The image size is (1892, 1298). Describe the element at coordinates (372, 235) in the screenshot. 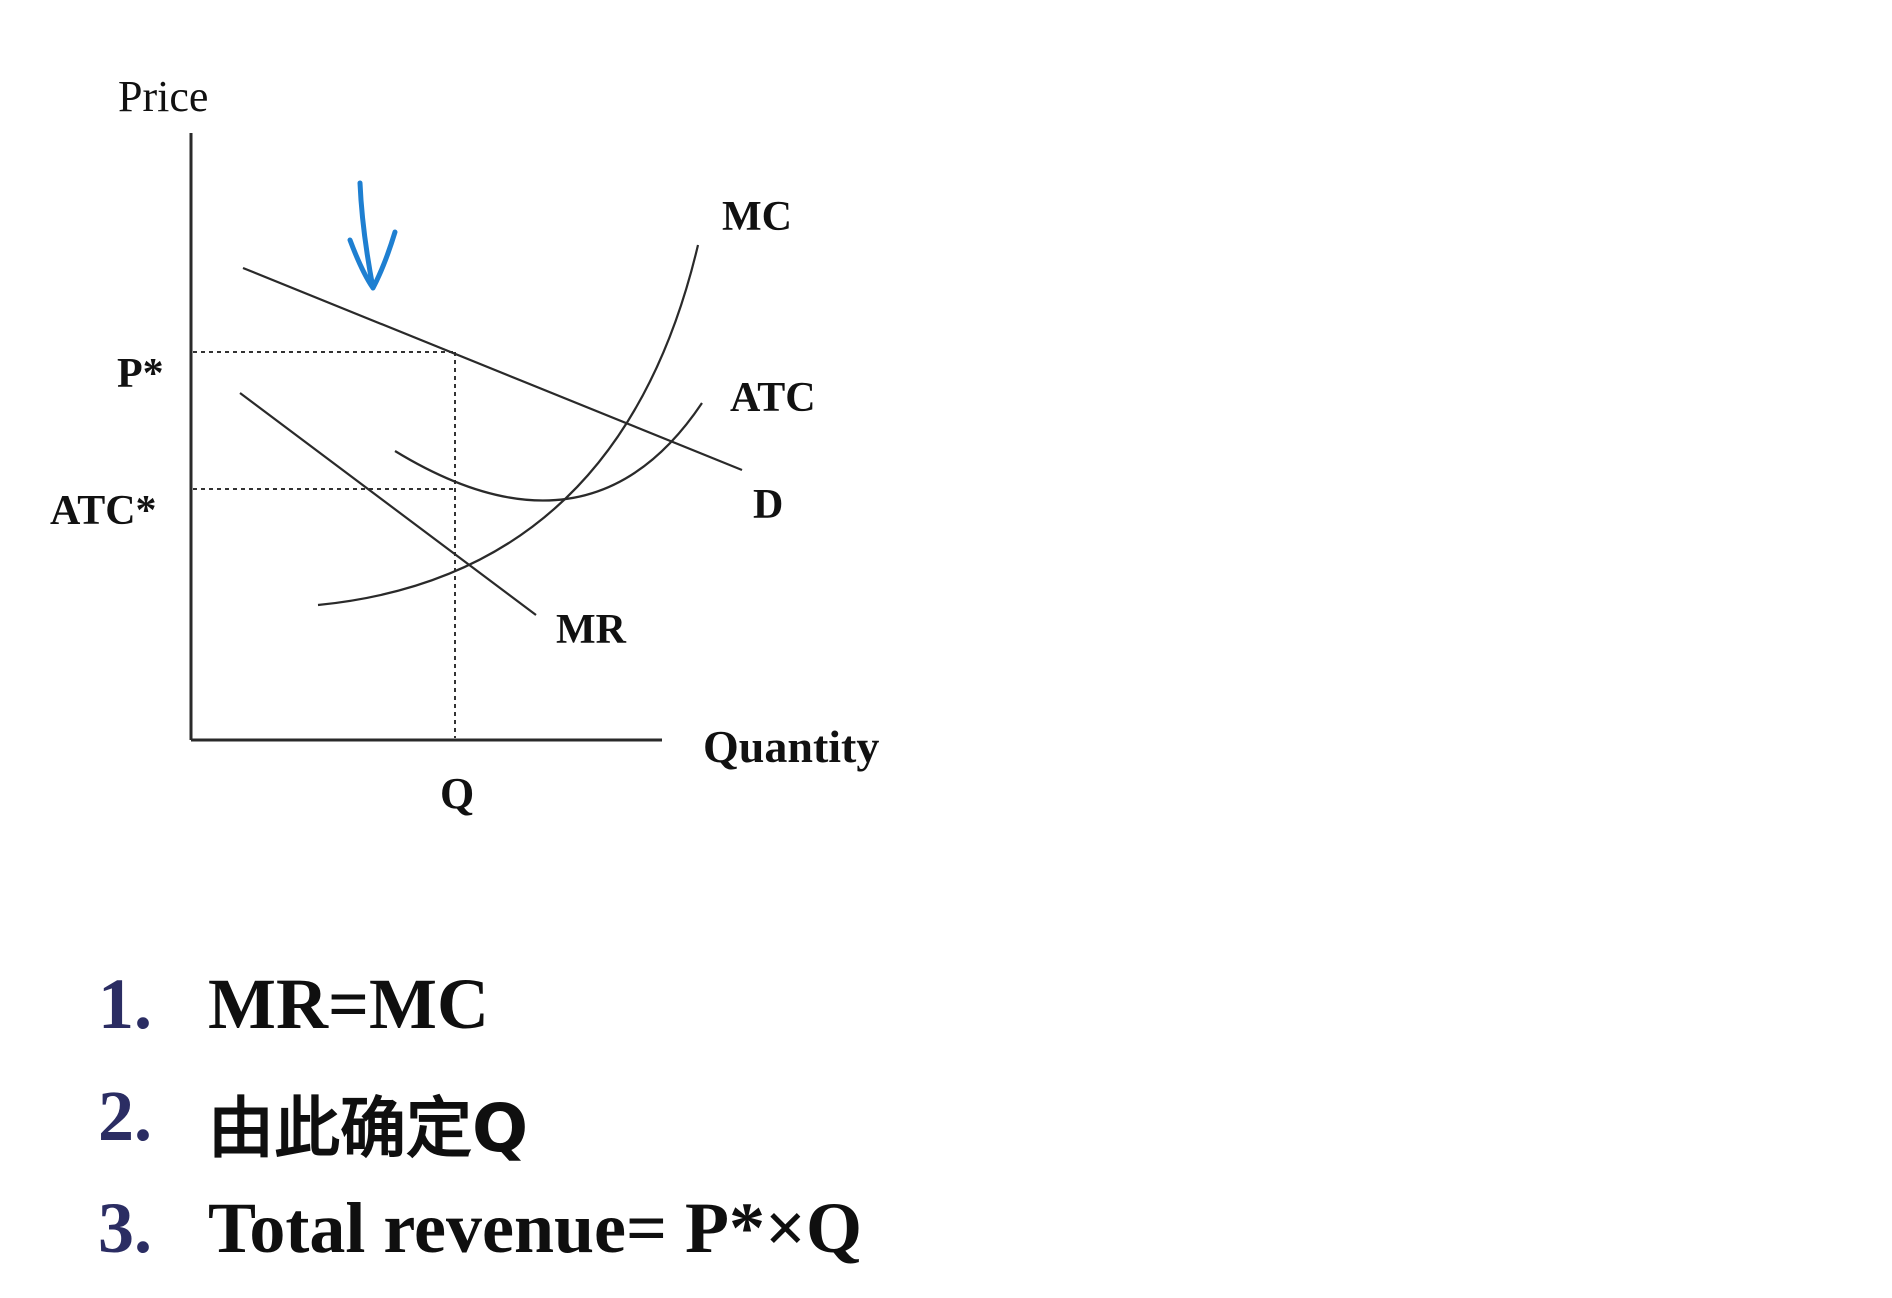

I see `down-arrow-icon` at that location.